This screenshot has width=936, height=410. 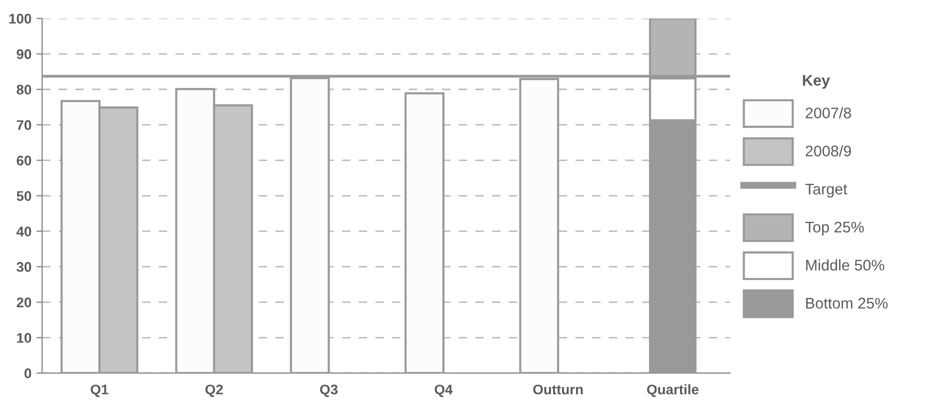 I want to click on x-tick-label: Q1, so click(x=99, y=391).